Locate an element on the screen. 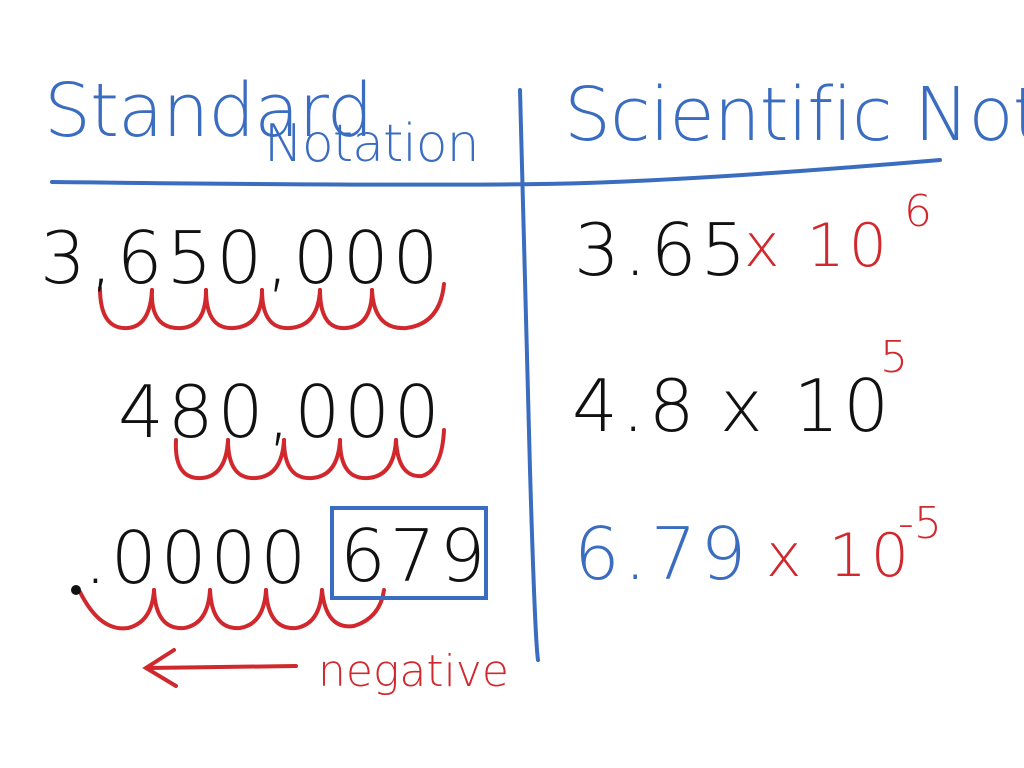  header-notation: Notation is located at coordinates (372, 144).